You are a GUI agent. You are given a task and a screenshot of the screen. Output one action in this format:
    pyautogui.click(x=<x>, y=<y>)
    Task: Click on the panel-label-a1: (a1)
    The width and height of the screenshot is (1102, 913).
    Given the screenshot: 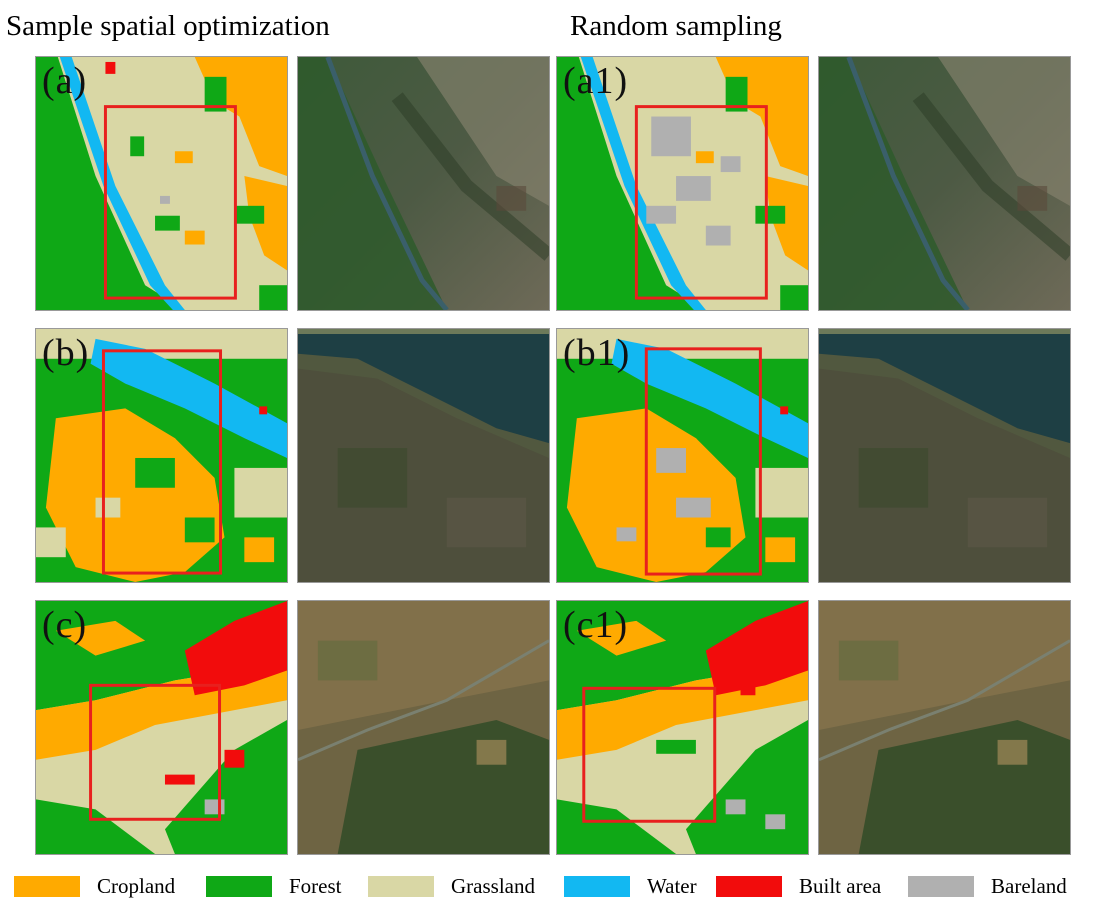 What is the action you would take?
    pyautogui.click(x=596, y=81)
    